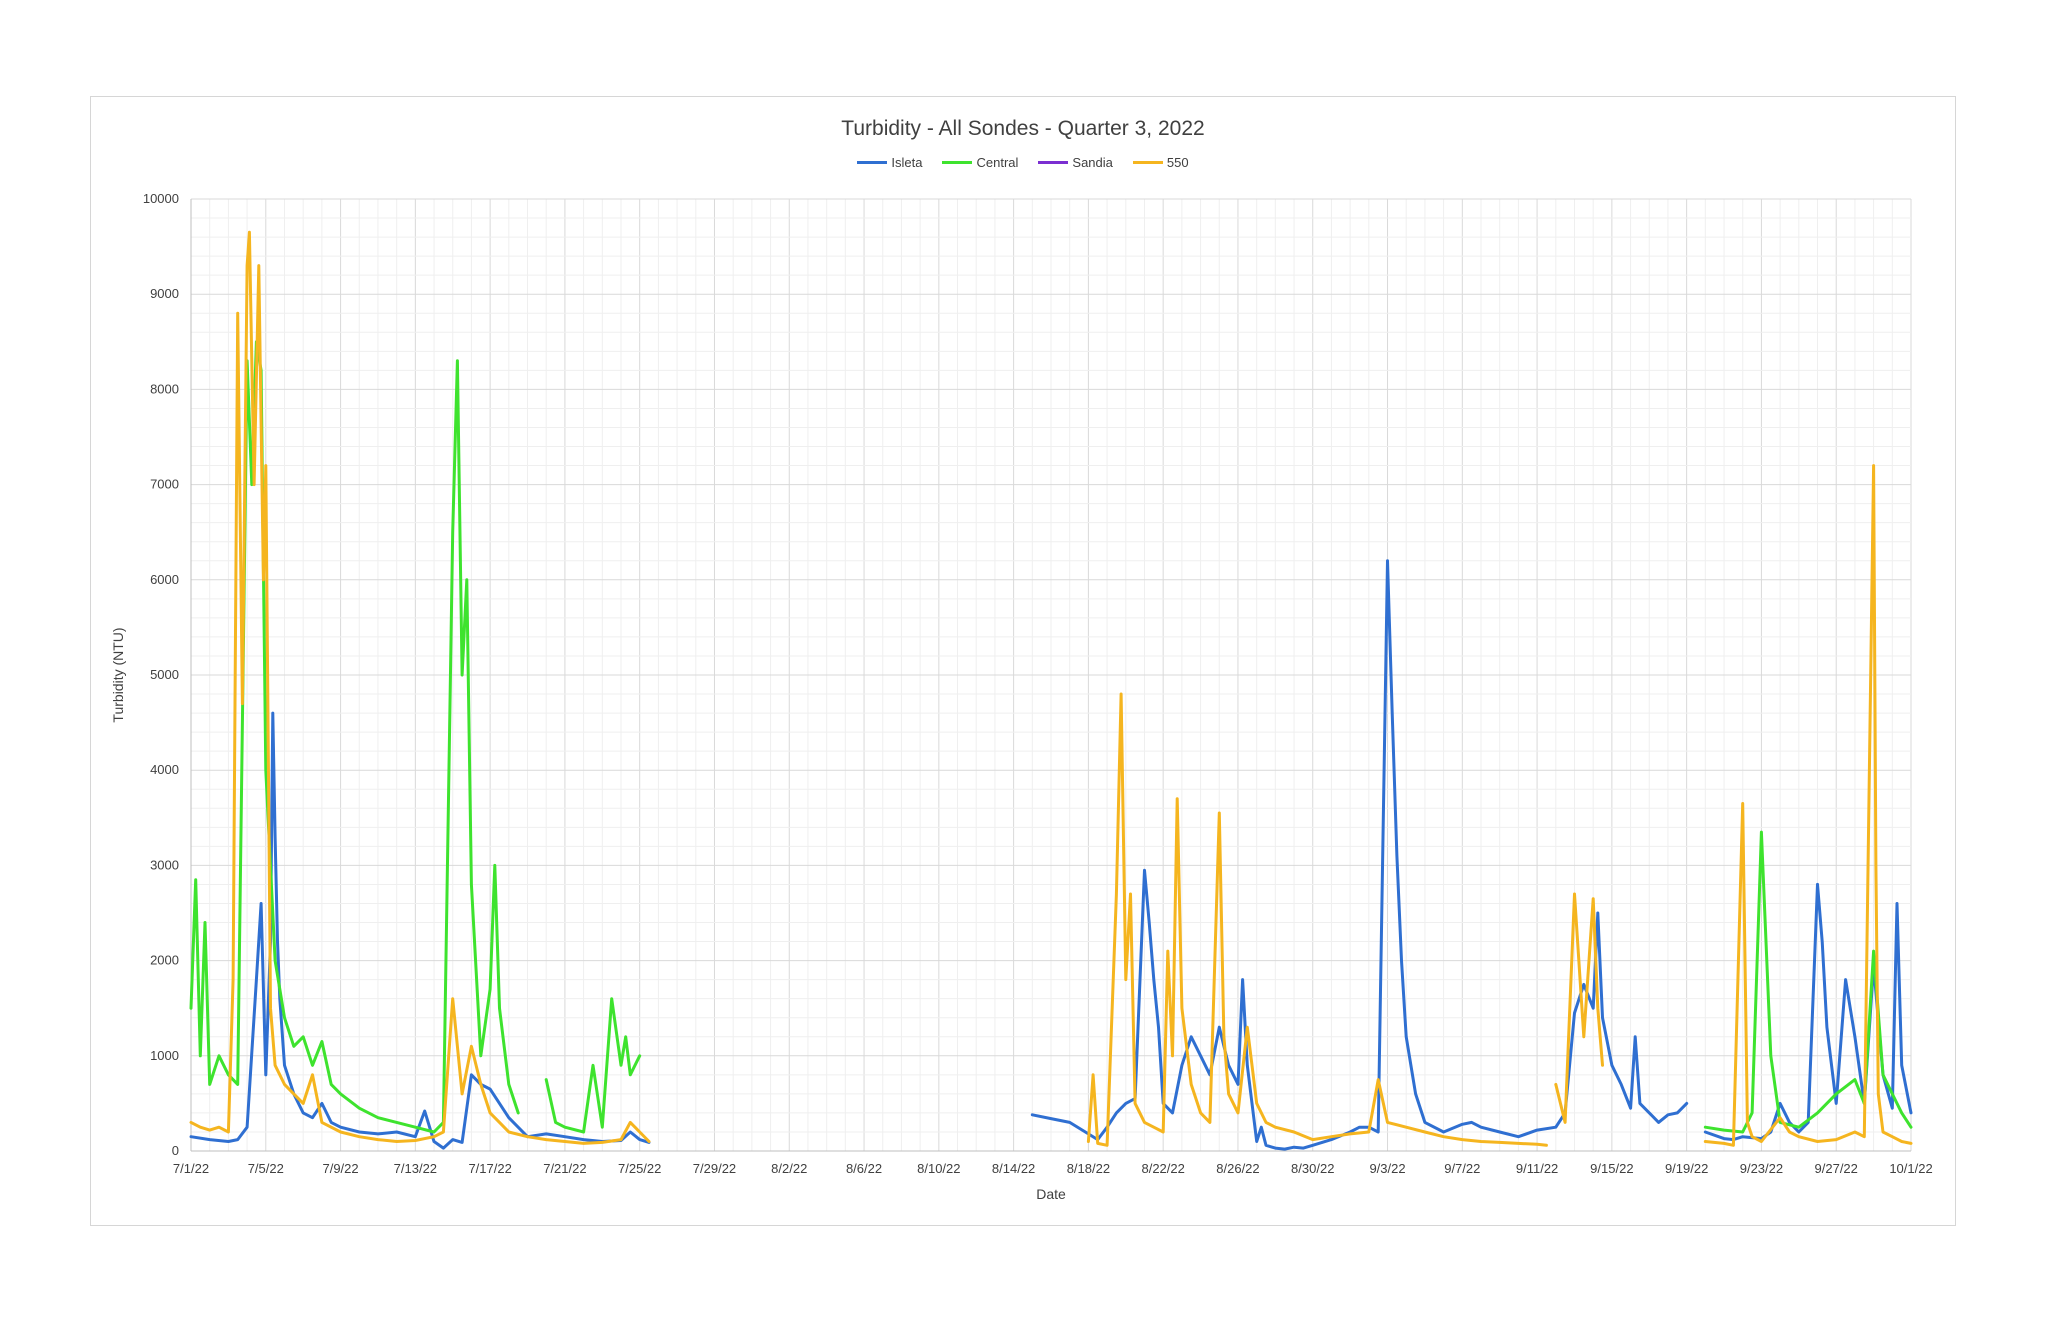  What do you see at coordinates (164, 674) in the screenshot?
I see `y-tick-label: 5000` at bounding box center [164, 674].